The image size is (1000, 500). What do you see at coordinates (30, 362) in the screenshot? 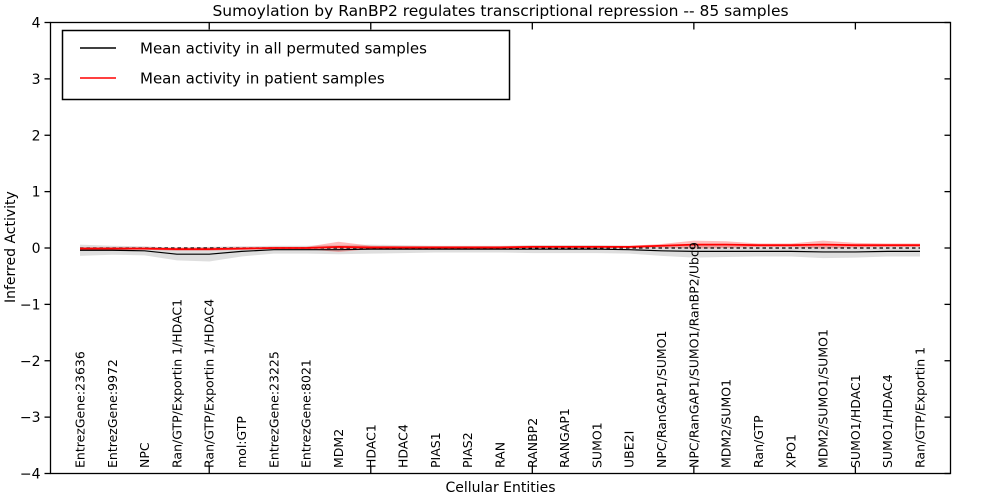
I see `y-tick-label: −2` at bounding box center [30, 362].